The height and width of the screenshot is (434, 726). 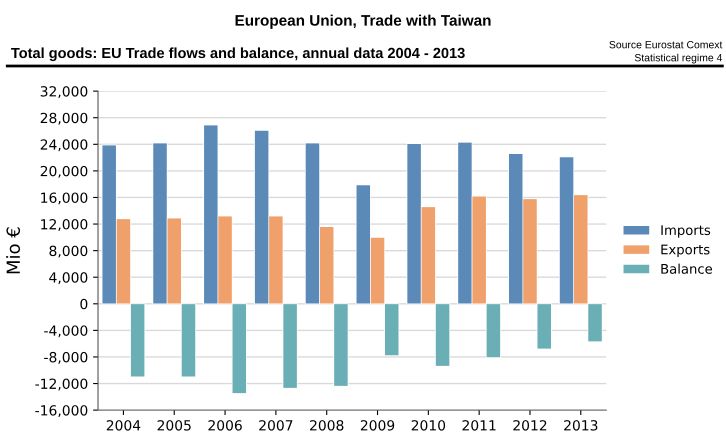 What do you see at coordinates (84, 304) in the screenshot?
I see `y-tick-label: 0` at bounding box center [84, 304].